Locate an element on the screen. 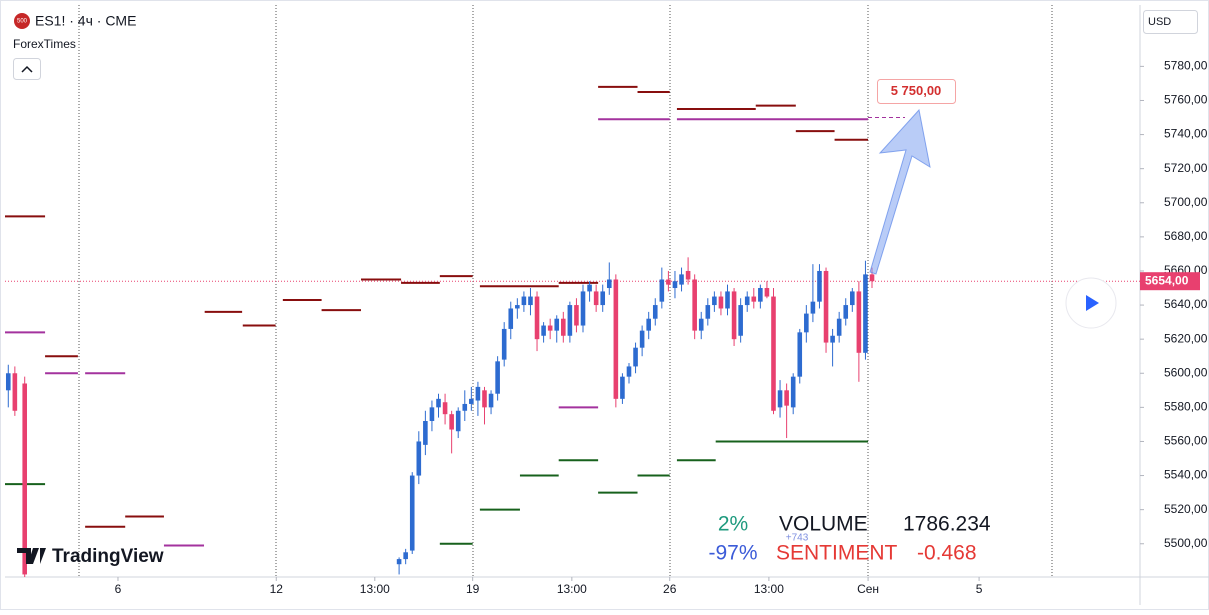 Image resolution: width=1209 pixels, height=615 pixels. x-tick-label: 26 is located at coordinates (670, 589).